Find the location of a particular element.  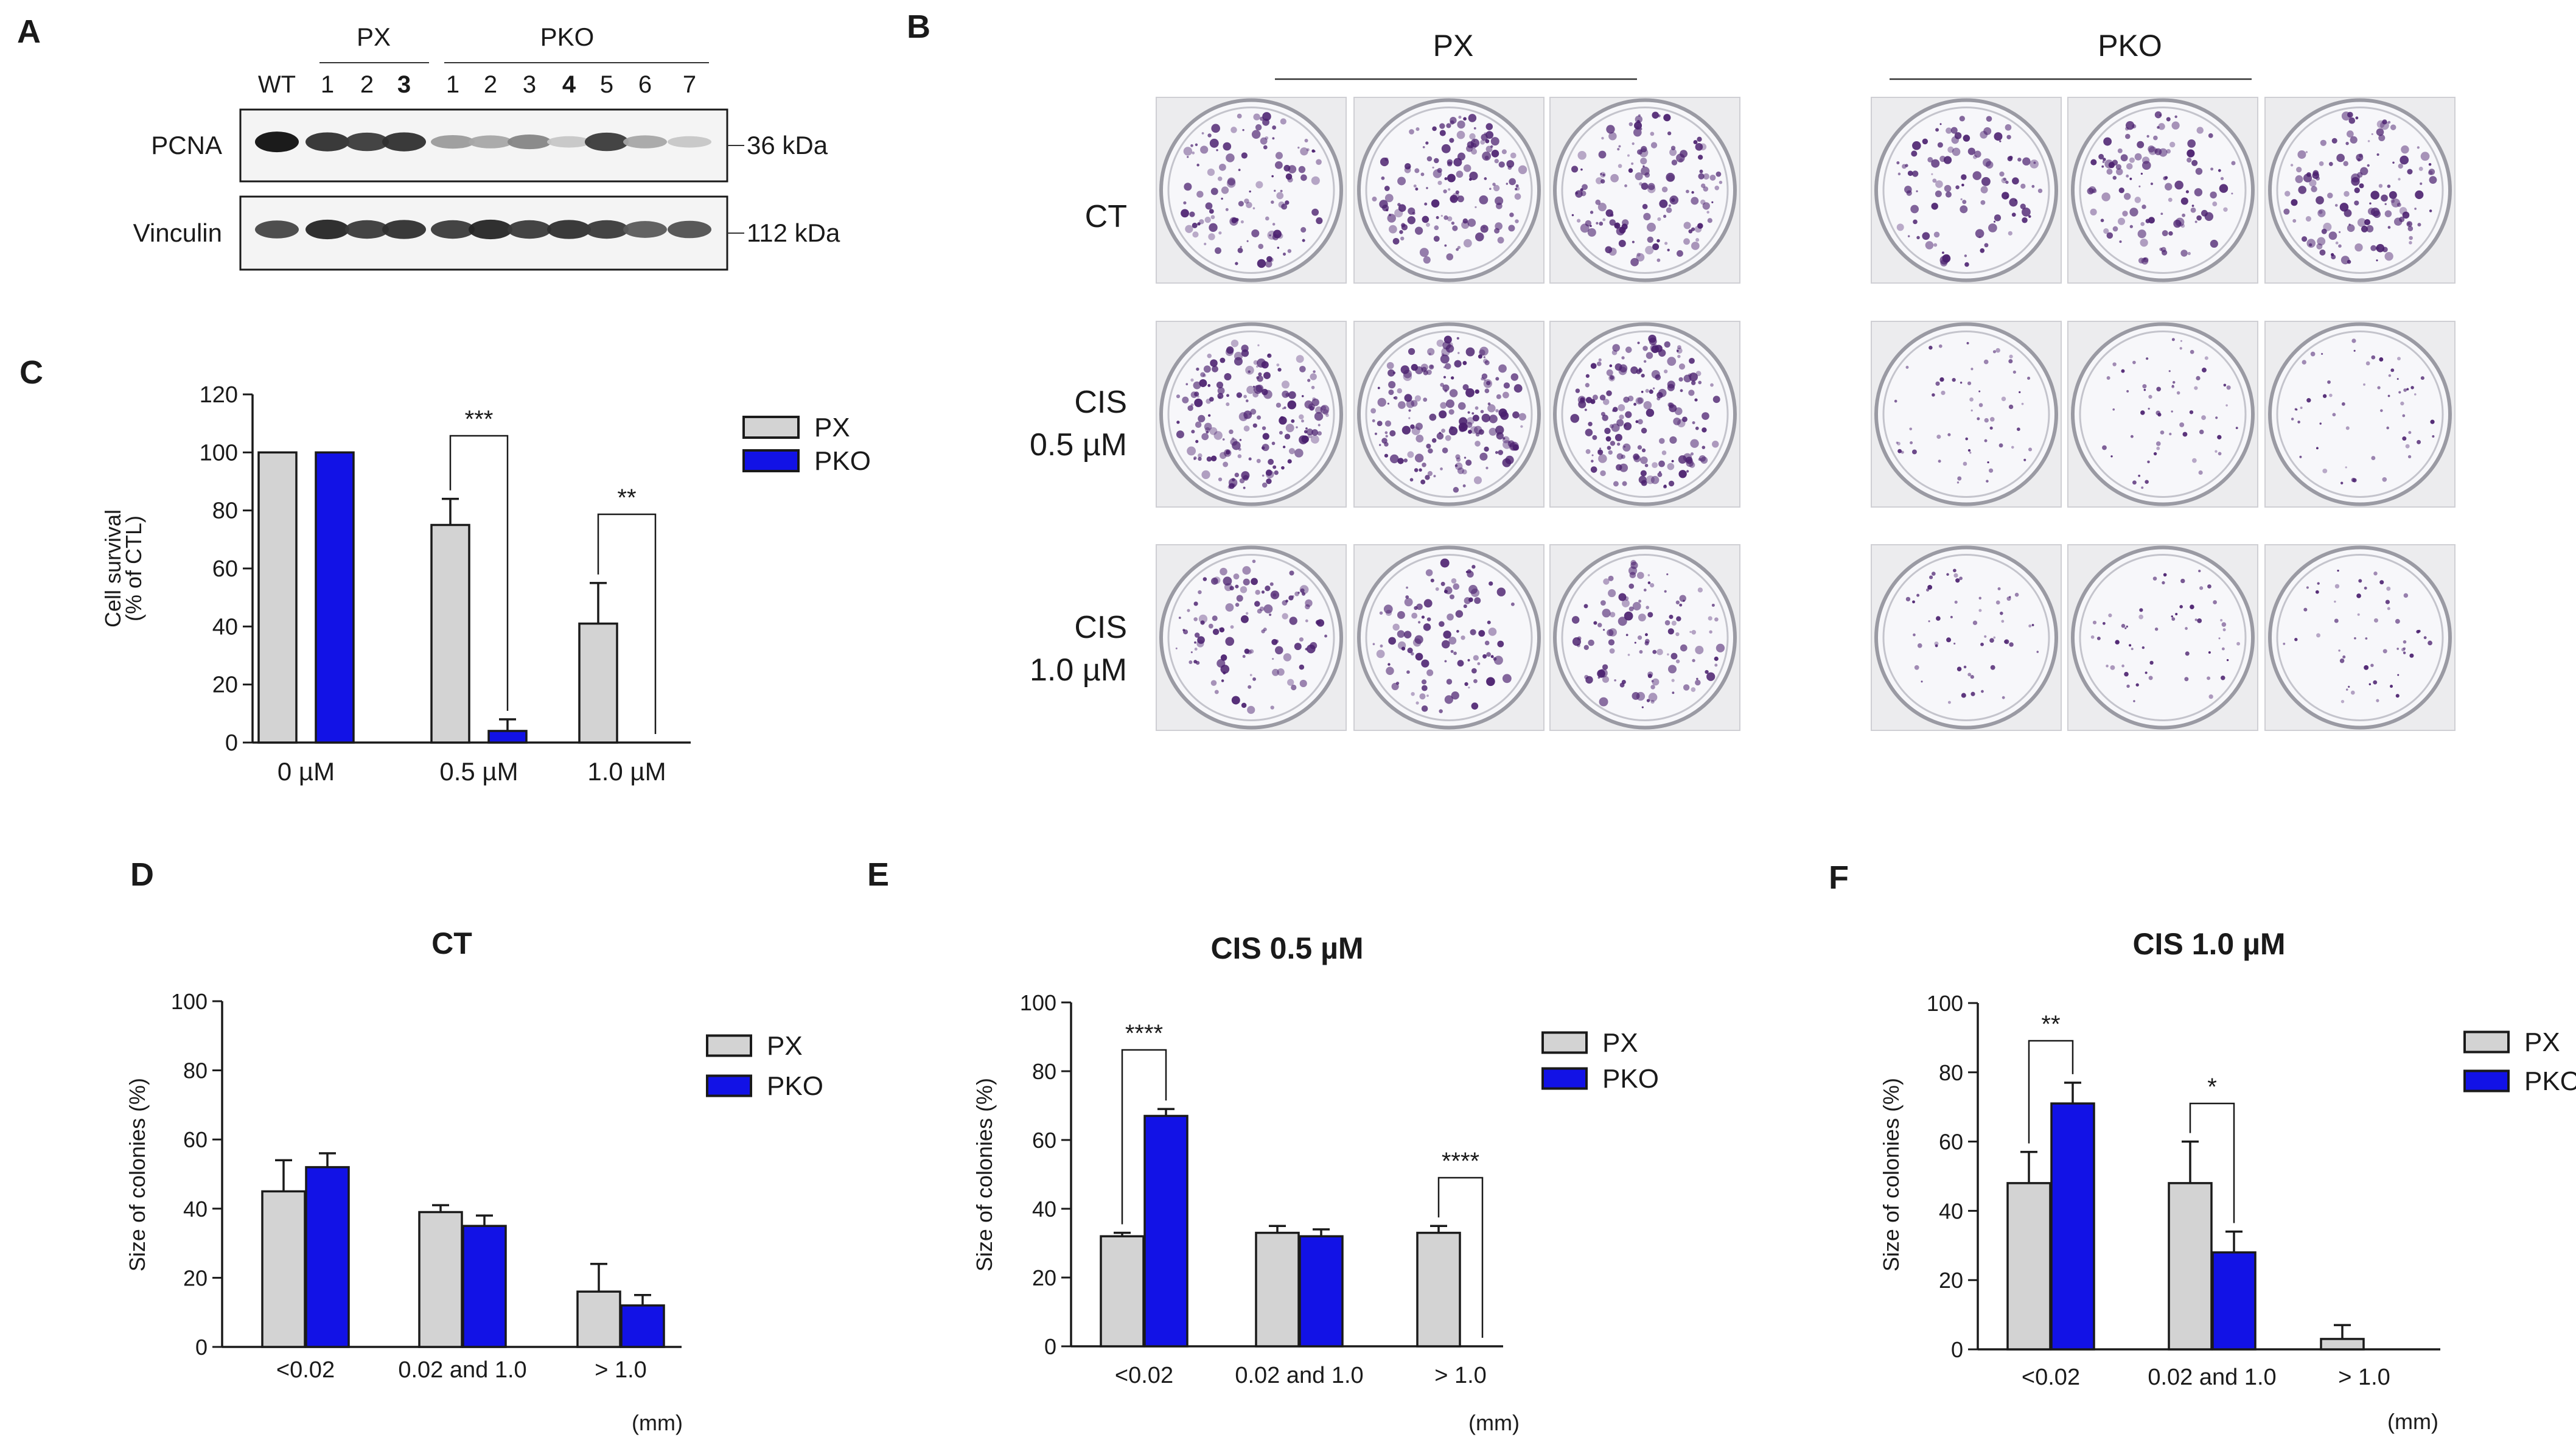

y-tick-label: 20 is located at coordinates (1044, 1277).